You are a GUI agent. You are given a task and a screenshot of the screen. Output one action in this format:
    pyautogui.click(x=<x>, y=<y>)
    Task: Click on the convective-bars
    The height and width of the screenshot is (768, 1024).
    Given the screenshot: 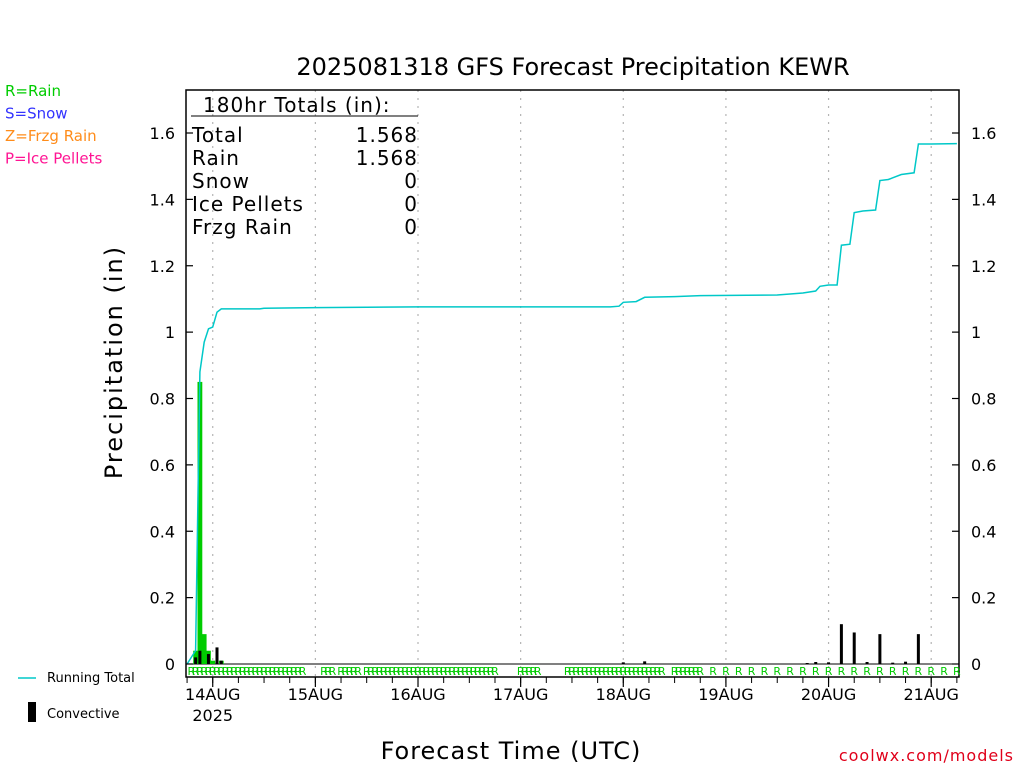 What is the action you would take?
    pyautogui.click(x=557, y=644)
    